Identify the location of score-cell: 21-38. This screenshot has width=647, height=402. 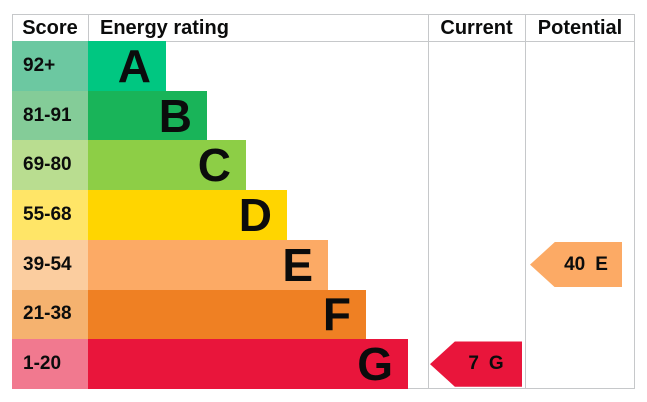
(50, 314).